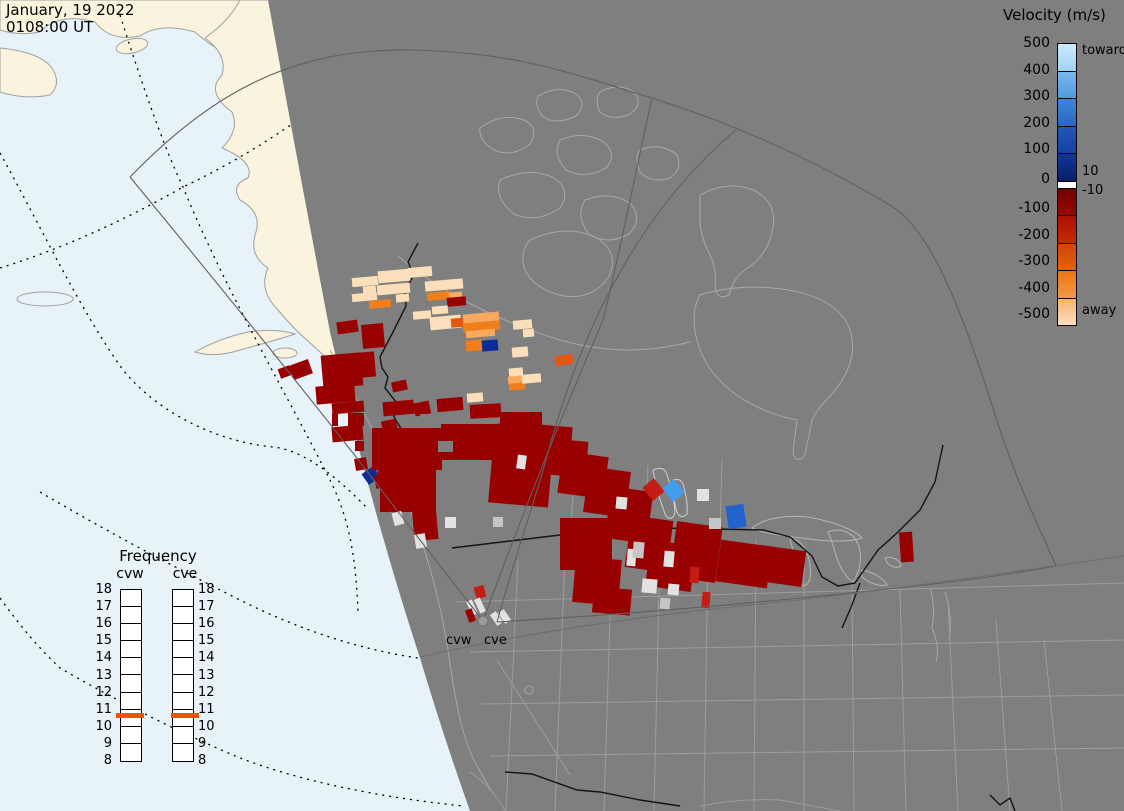 The image size is (1124, 811). What do you see at coordinates (483, 621) in the screenshot?
I see `radar-site-dot` at bounding box center [483, 621].